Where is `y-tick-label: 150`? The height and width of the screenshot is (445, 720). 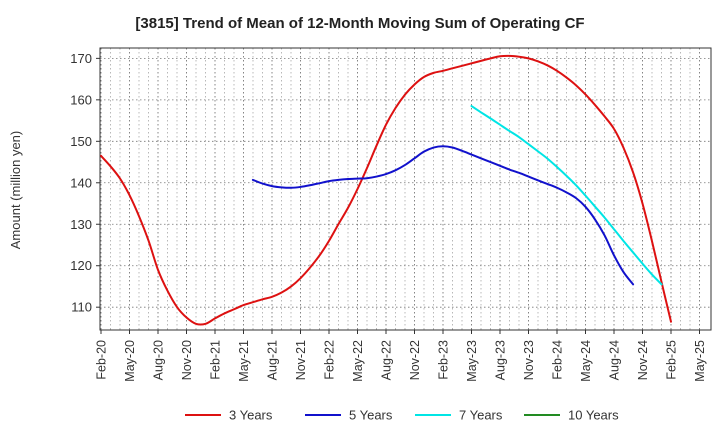
y-tick-label: 150 is located at coordinates (81, 141).